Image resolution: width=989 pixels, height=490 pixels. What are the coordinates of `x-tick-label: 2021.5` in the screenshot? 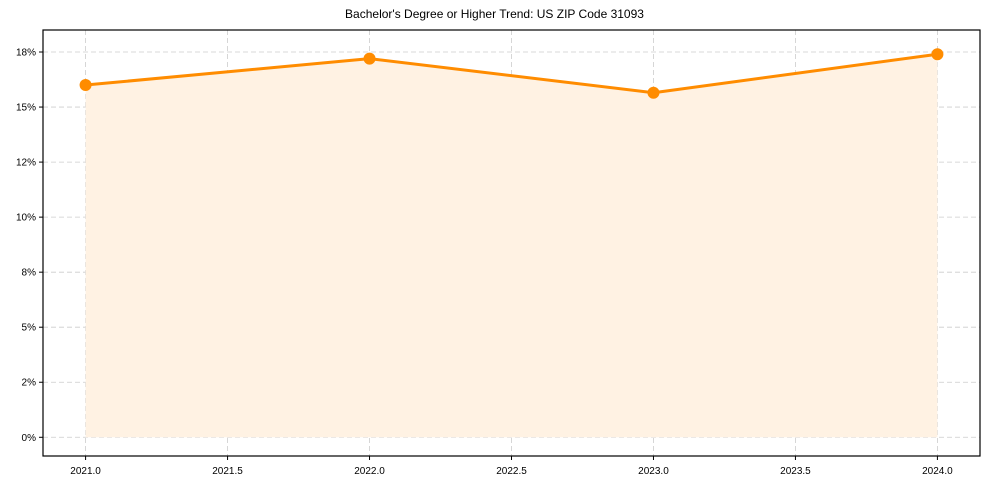 It's located at (227, 471).